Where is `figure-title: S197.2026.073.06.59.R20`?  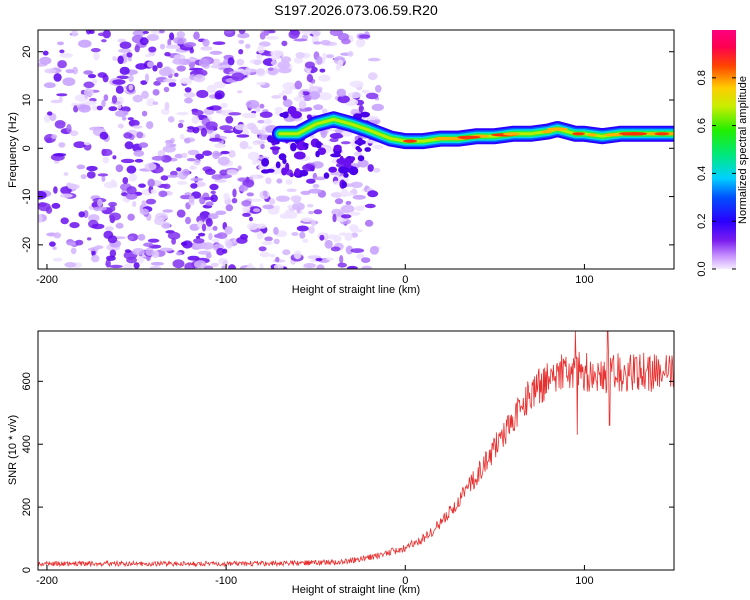 figure-title: S197.2026.073.06.59.R20 is located at coordinates (356, 10).